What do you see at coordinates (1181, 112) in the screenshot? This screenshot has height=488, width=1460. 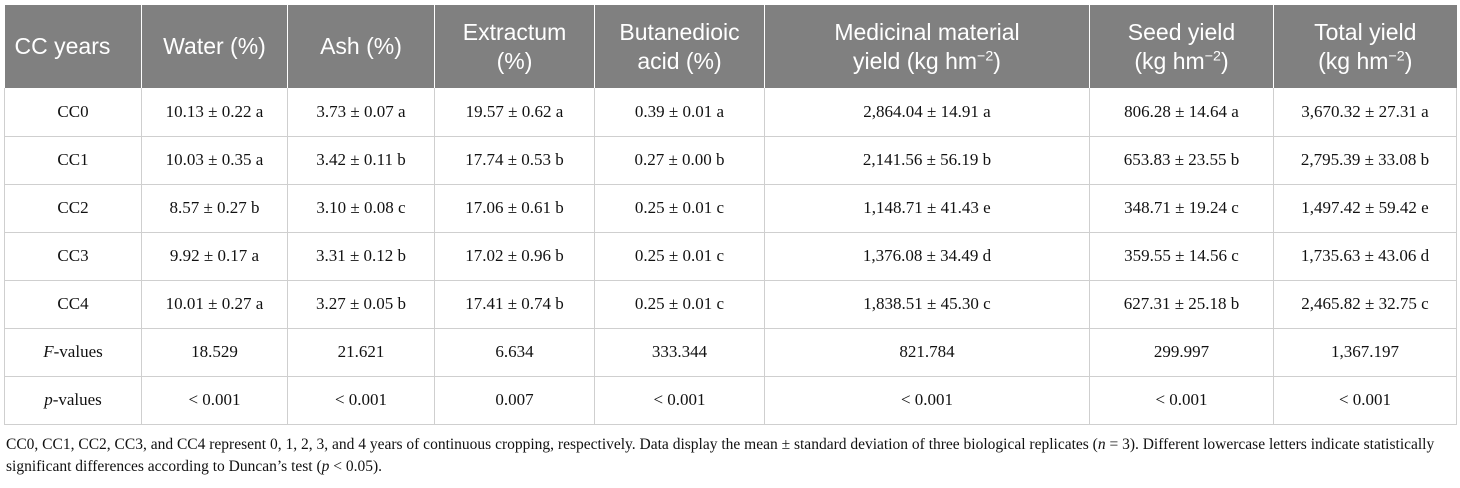 I see `table-cell: 806.28 ± 14.64 a` at bounding box center [1181, 112].